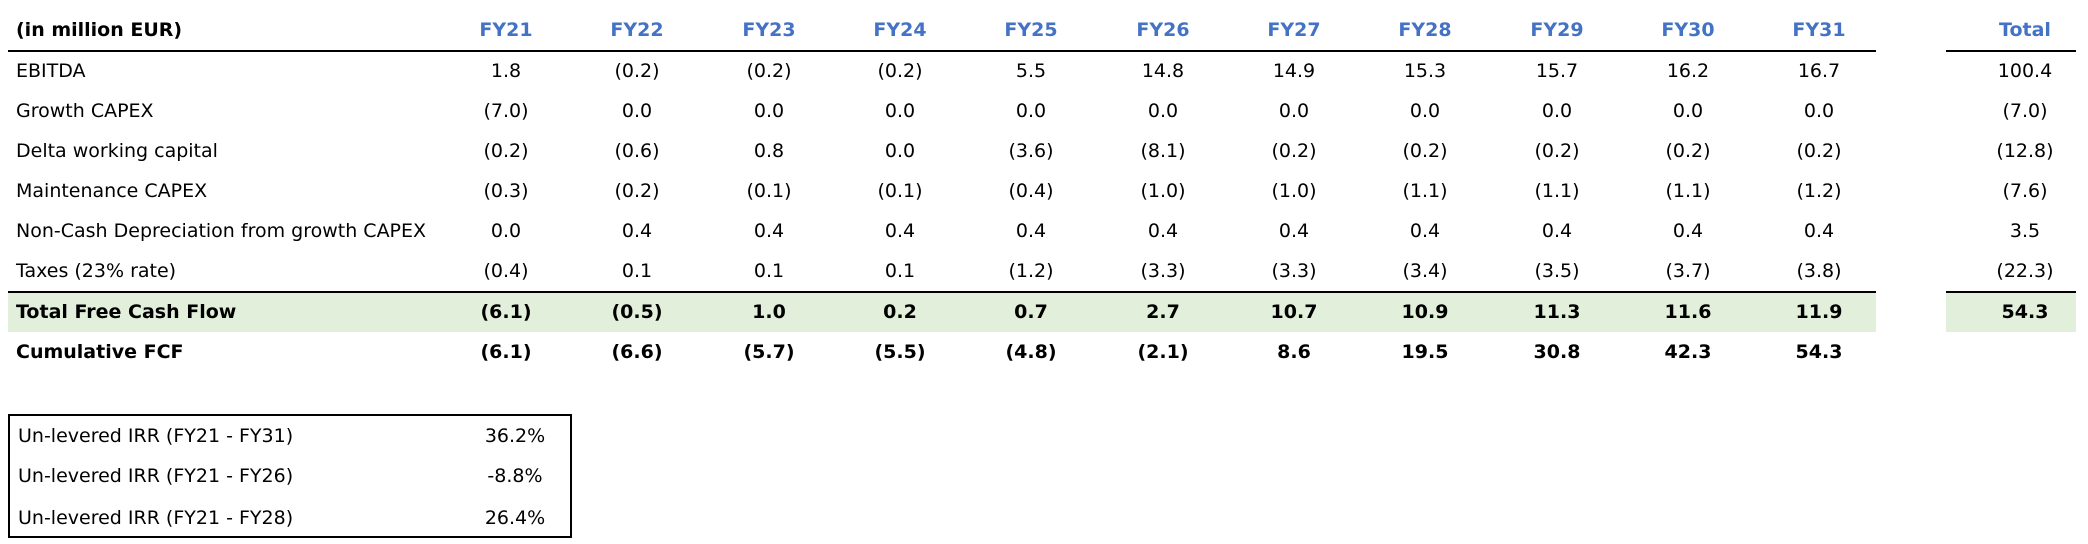 Image resolution: width=2088 pixels, height=544 pixels. What do you see at coordinates (1688, 352) in the screenshot?
I see `row-value: 42.3` at bounding box center [1688, 352].